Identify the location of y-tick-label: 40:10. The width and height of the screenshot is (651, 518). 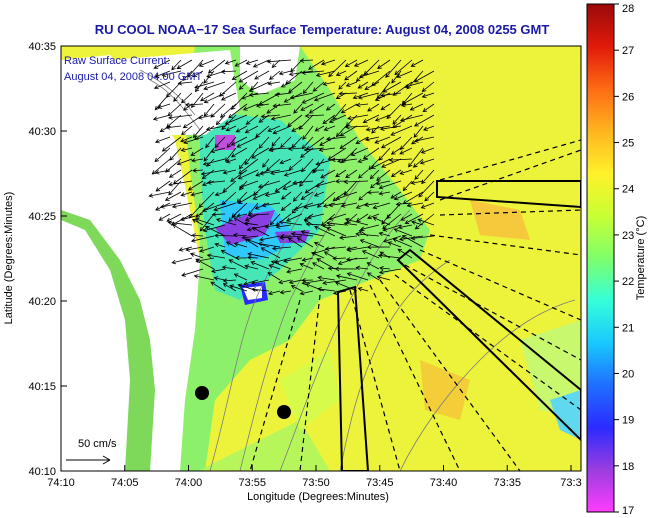
(42, 472).